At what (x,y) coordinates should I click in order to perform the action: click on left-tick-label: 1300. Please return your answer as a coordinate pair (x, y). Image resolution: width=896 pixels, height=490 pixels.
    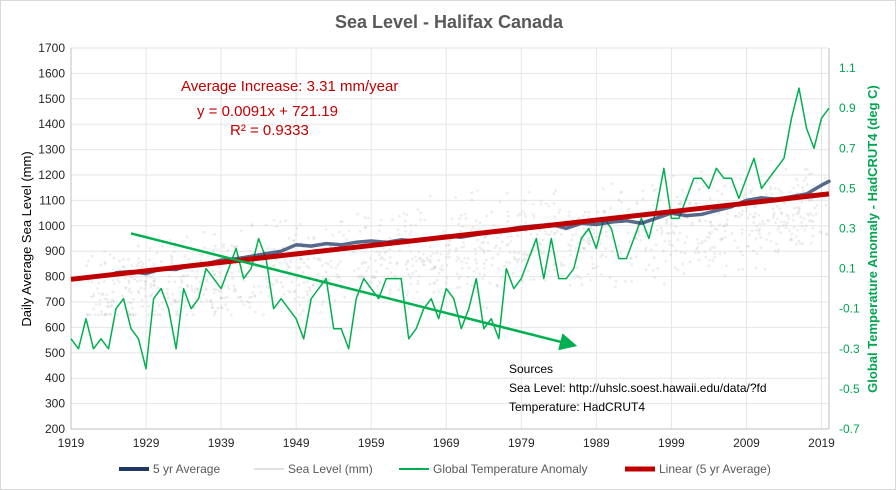
    Looking at the image, I should click on (51, 150).